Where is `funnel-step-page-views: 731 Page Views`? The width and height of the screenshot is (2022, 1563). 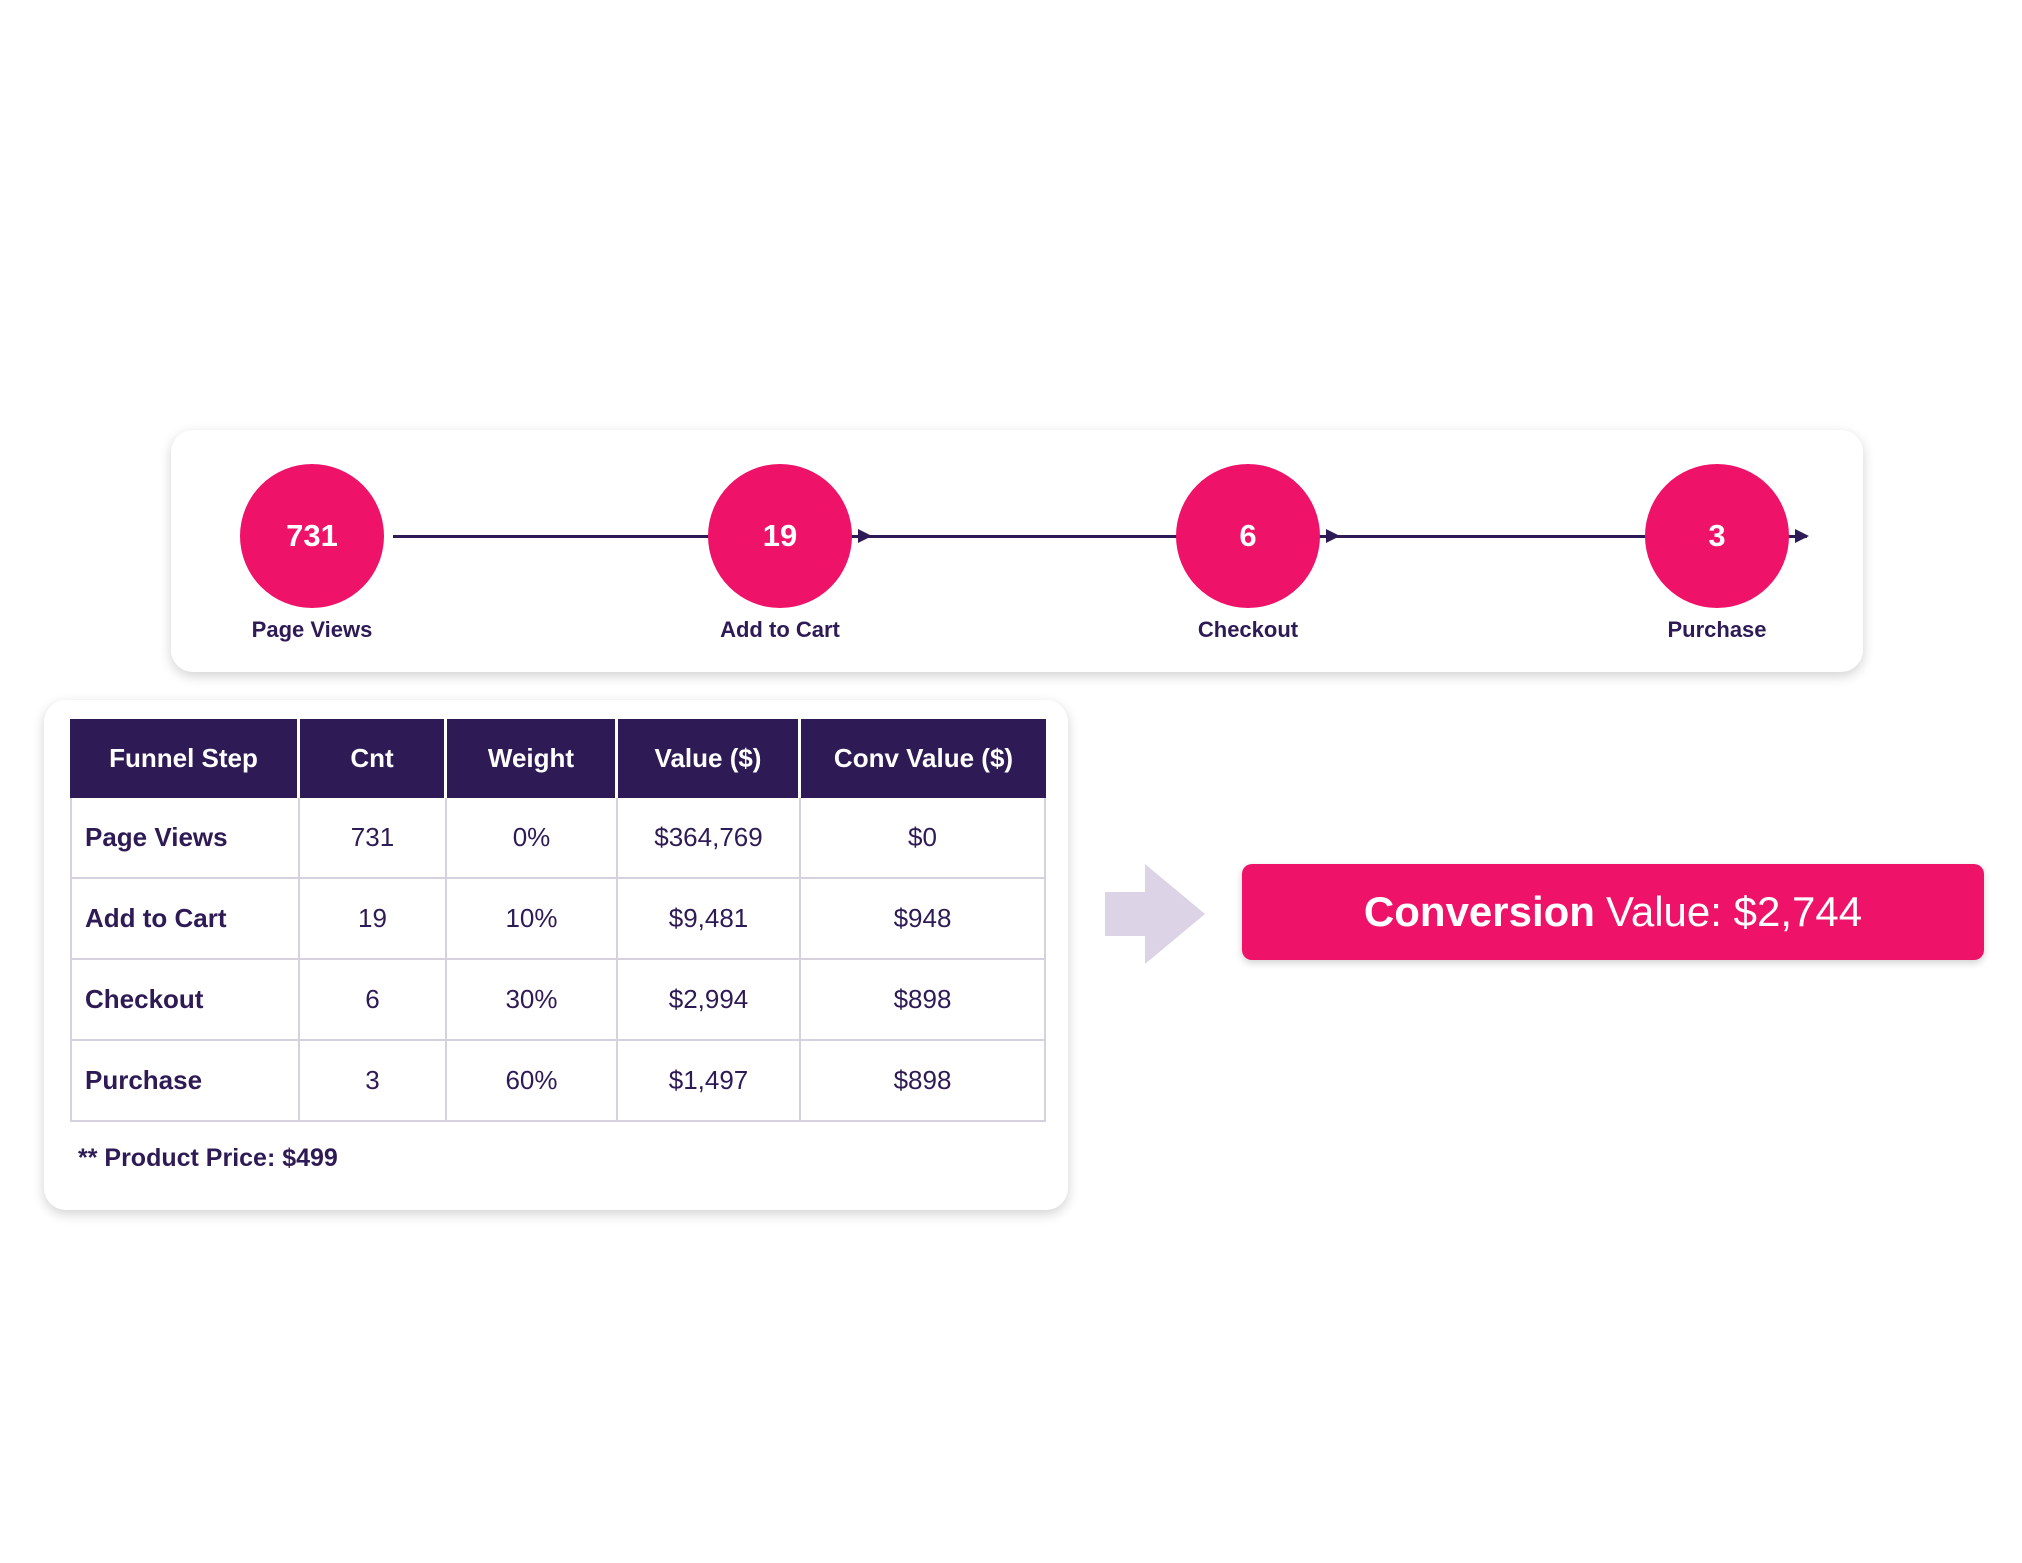
funnel-step-page-views: 731 Page Views is located at coordinates (312, 553).